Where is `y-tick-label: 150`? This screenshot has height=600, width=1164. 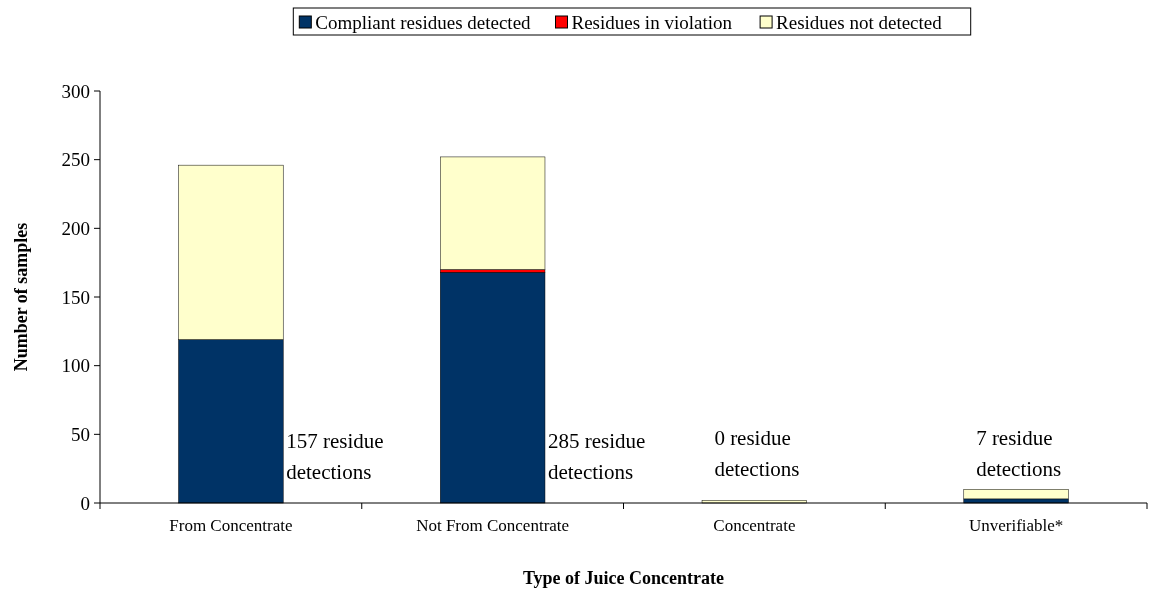
y-tick-label: 150 is located at coordinates (75, 297).